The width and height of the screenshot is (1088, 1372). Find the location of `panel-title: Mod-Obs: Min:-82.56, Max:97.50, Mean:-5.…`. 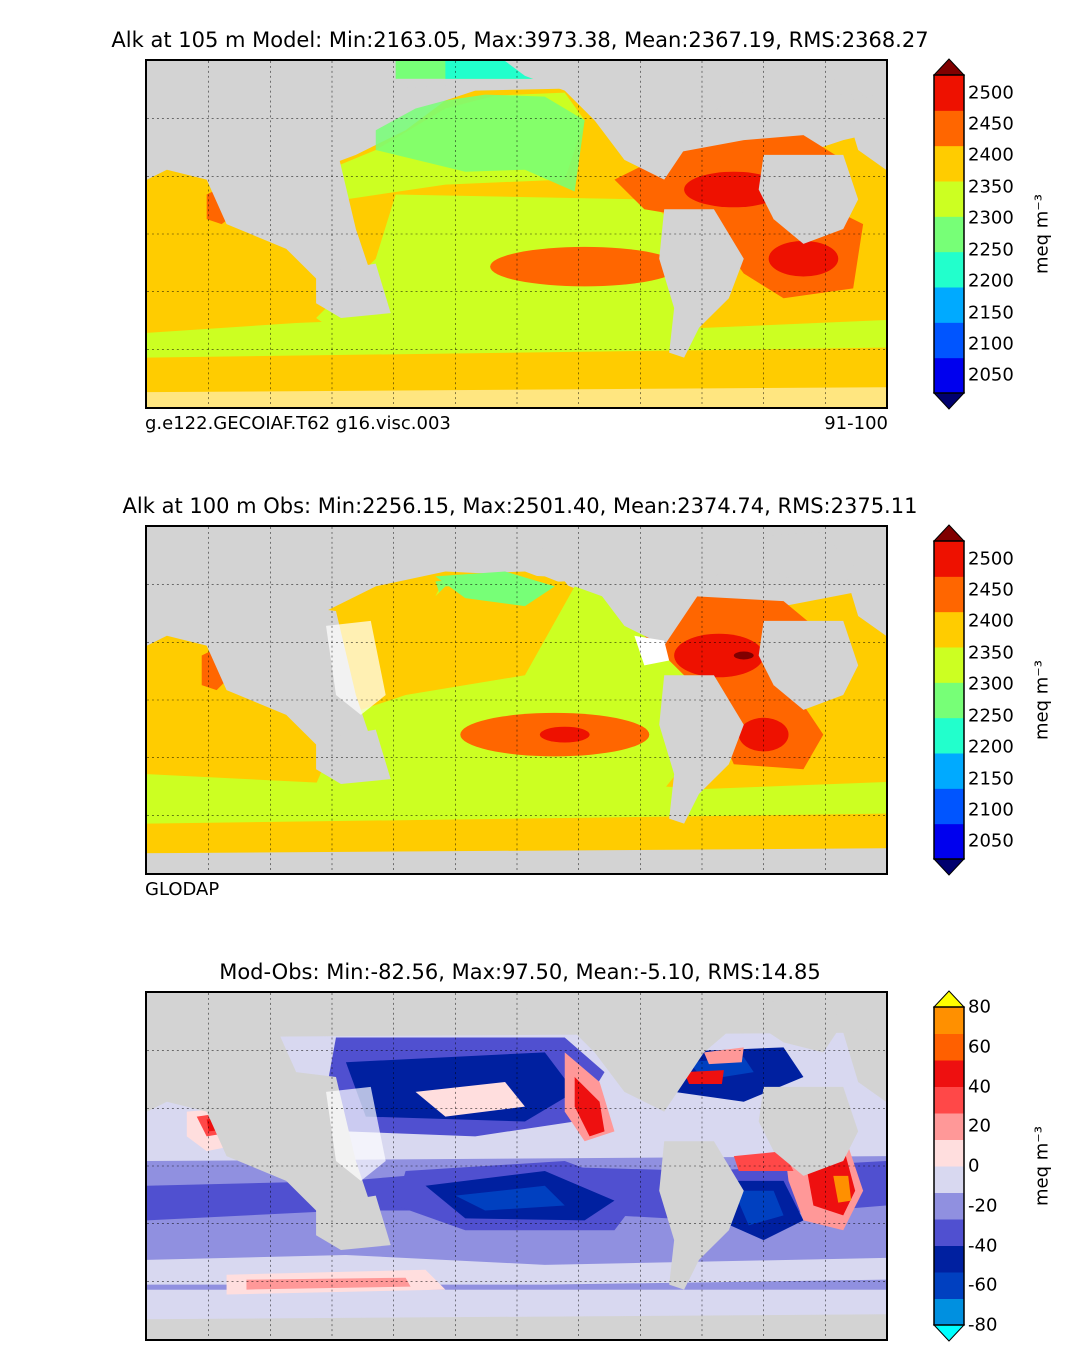

panel-title: Mod-Obs: Min:-82.56, Max:97.50, Mean:-5.… is located at coordinates (520, 972).